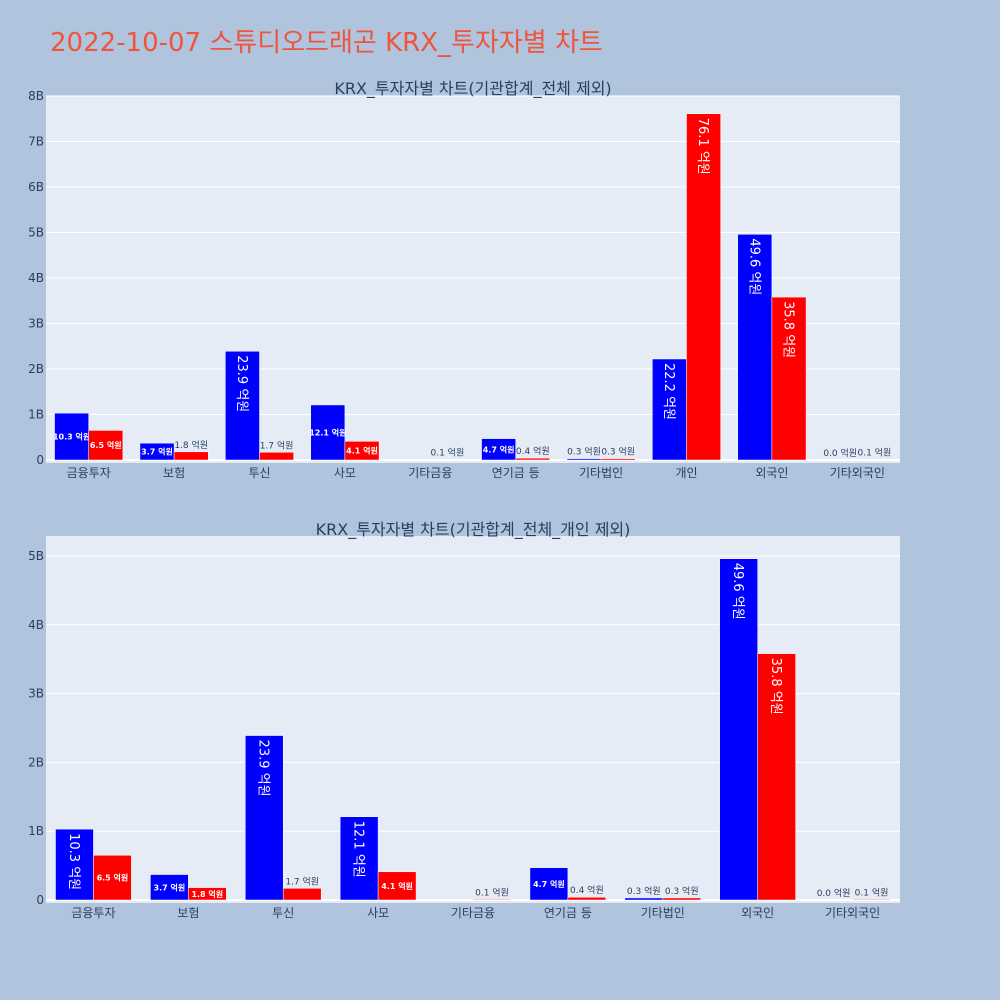  I want to click on y-tick-label: 1B, so click(36, 415).